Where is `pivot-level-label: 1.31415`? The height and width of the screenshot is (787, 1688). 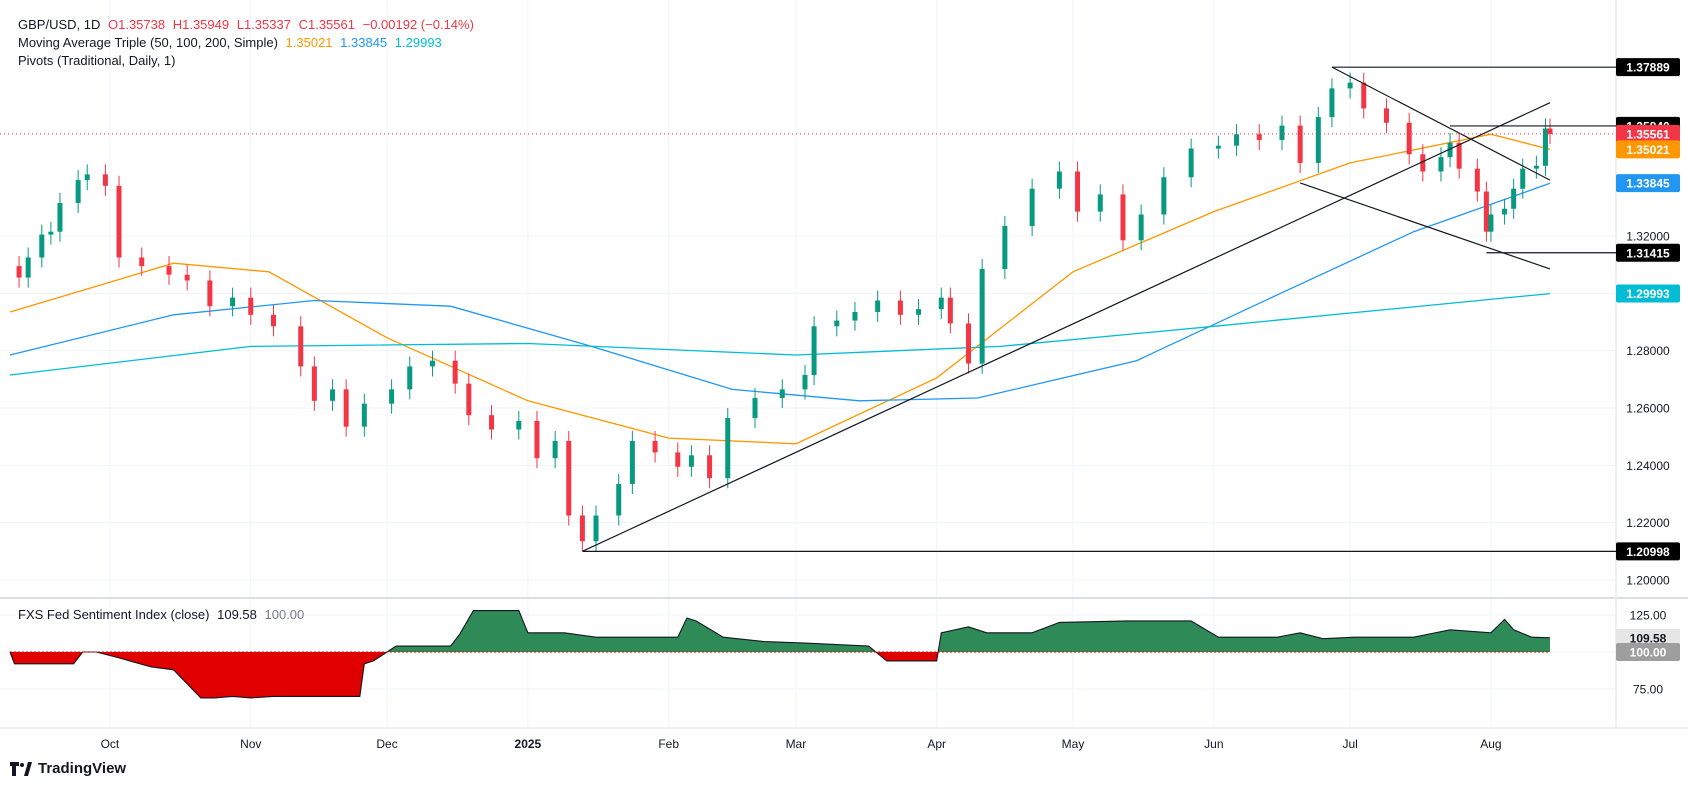 pivot-level-label: 1.31415 is located at coordinates (1648, 253).